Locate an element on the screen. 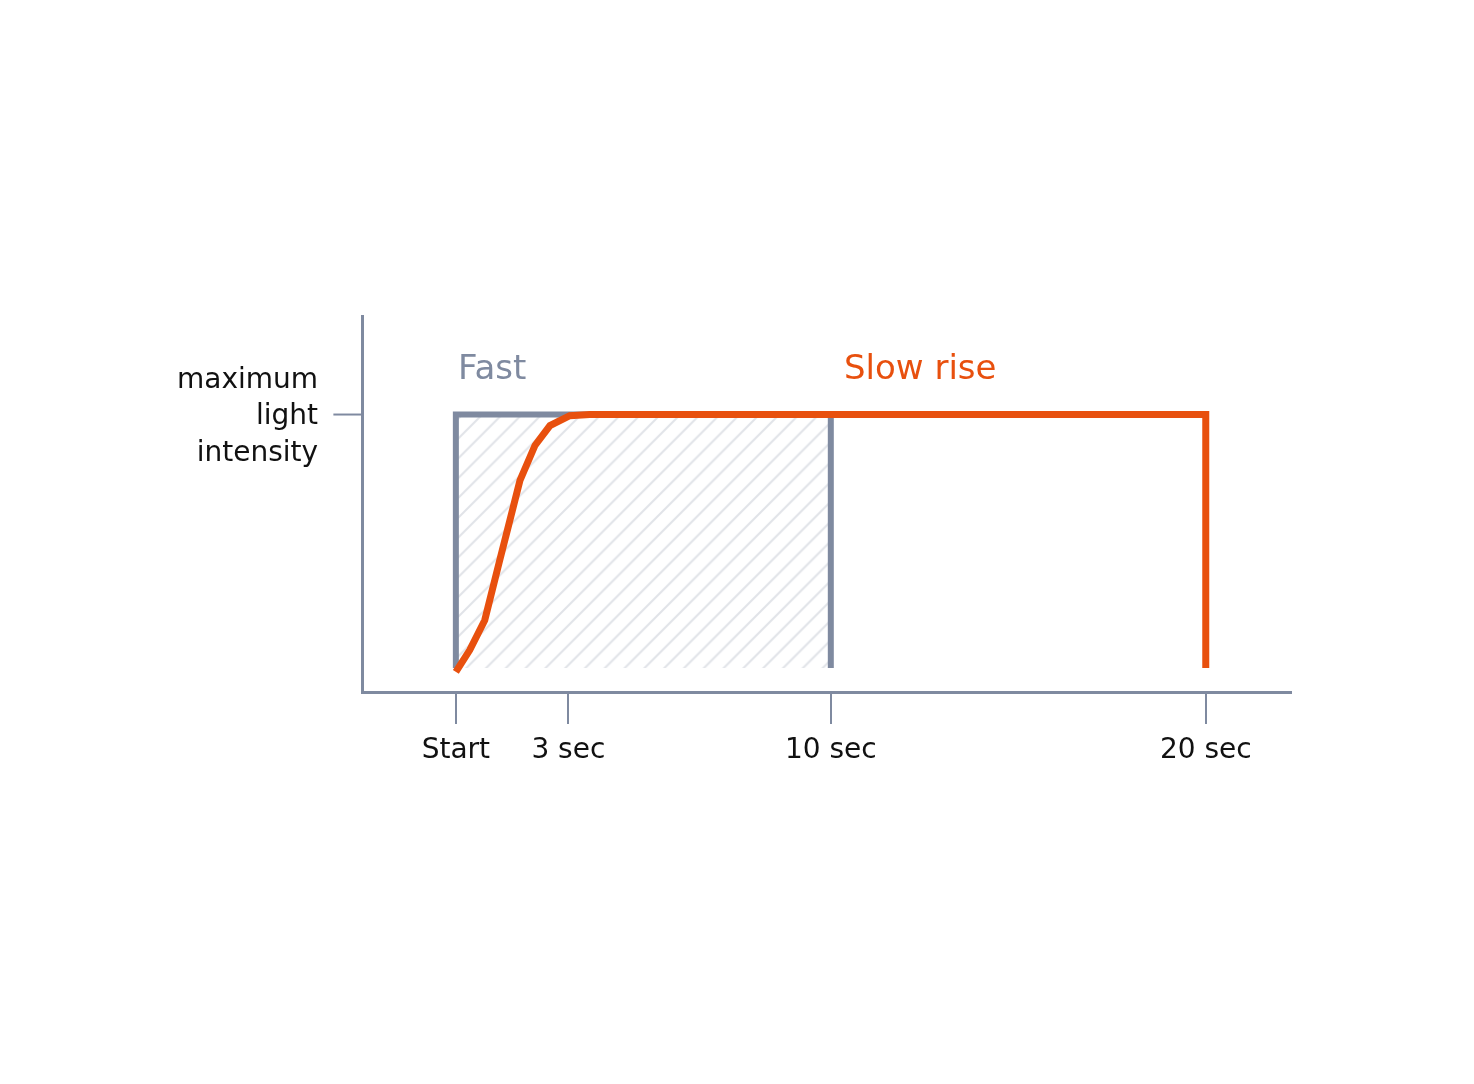  x-tick-label: 20 sec is located at coordinates (1205, 748).